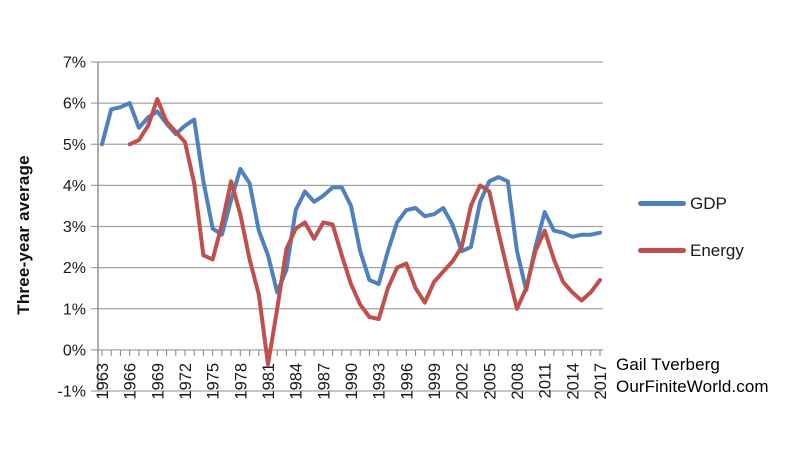  Describe the element at coordinates (74, 186) in the screenshot. I see `y-tick-label: 4%` at that location.